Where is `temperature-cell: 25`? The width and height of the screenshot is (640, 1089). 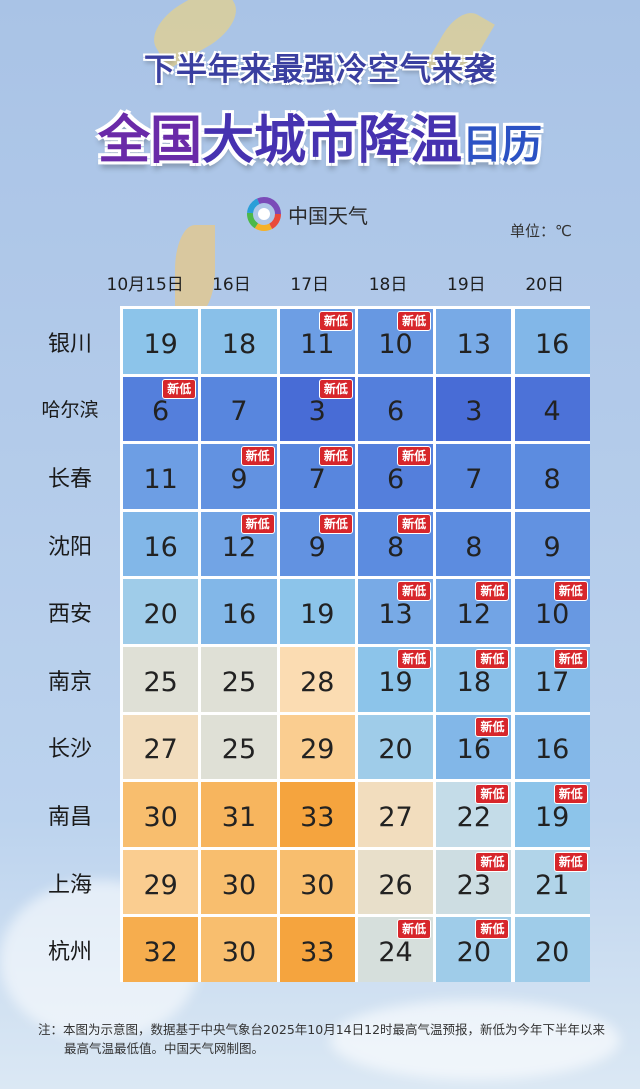 temperature-cell: 25 is located at coordinates (239, 747).